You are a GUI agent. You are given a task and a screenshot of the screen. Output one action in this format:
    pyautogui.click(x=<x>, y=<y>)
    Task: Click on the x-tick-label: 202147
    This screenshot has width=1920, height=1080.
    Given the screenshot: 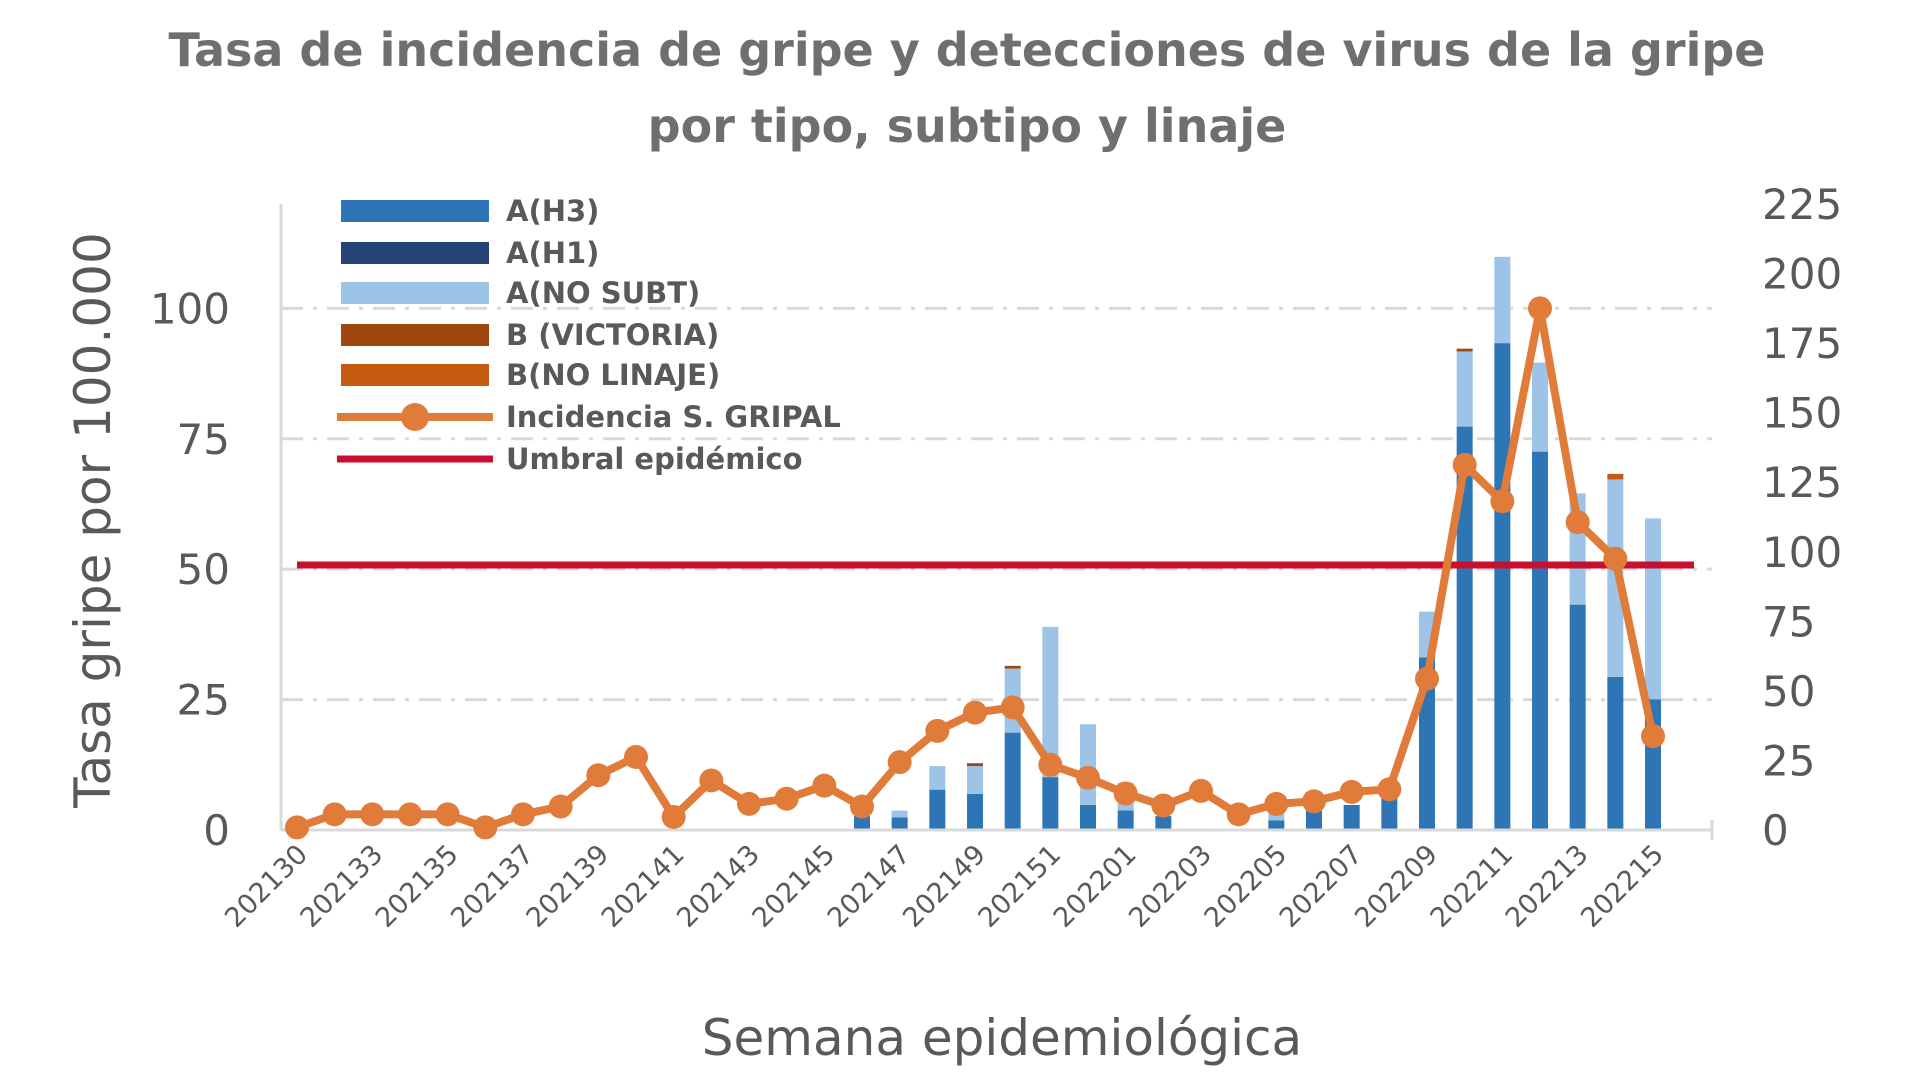 What is the action you would take?
    pyautogui.click(x=869, y=886)
    